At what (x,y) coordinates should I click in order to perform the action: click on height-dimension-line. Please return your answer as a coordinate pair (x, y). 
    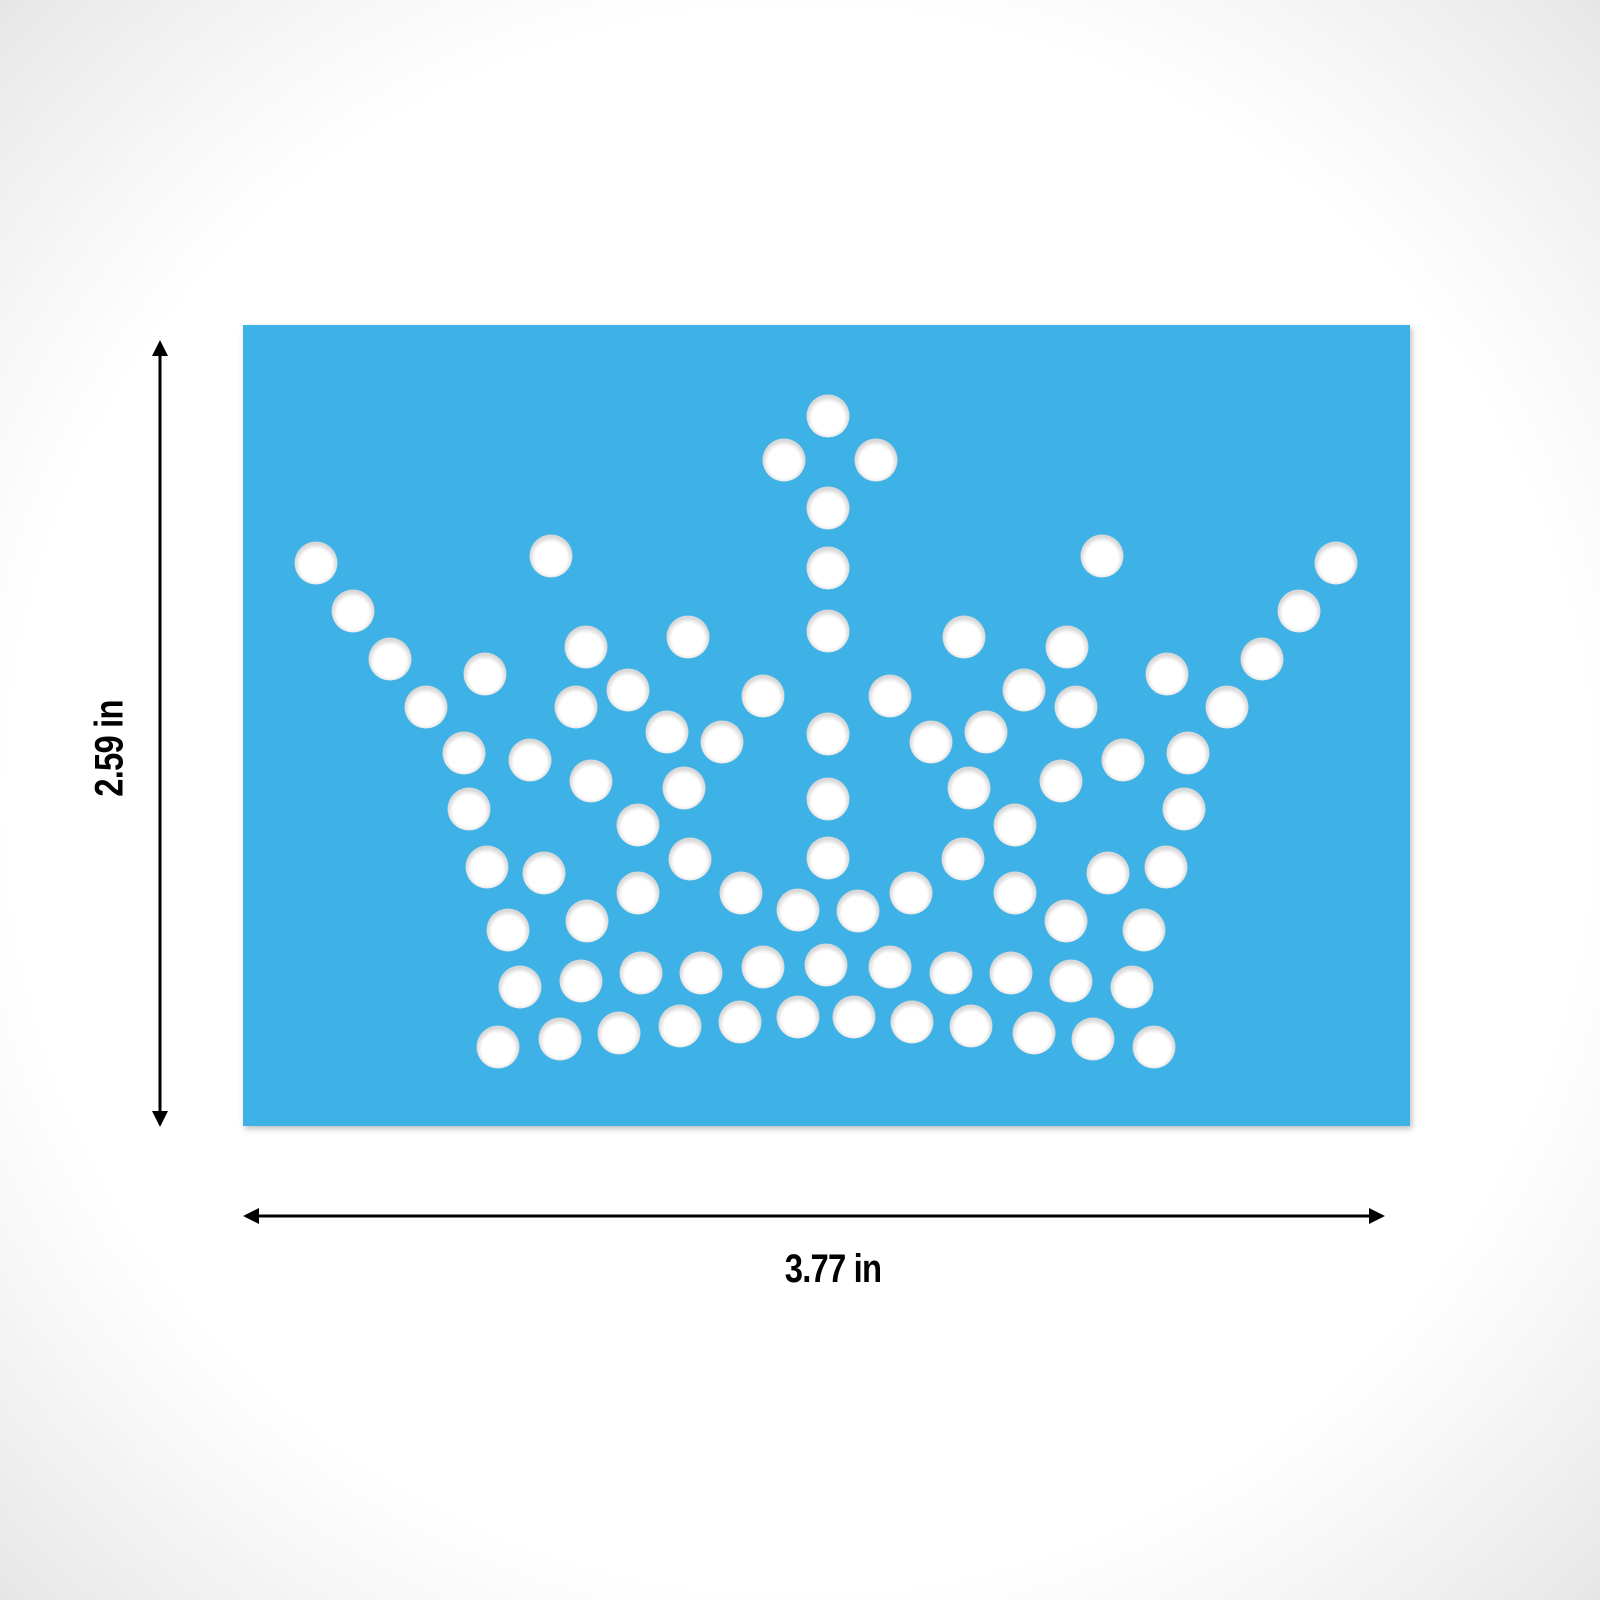
    Looking at the image, I should click on (160, 733).